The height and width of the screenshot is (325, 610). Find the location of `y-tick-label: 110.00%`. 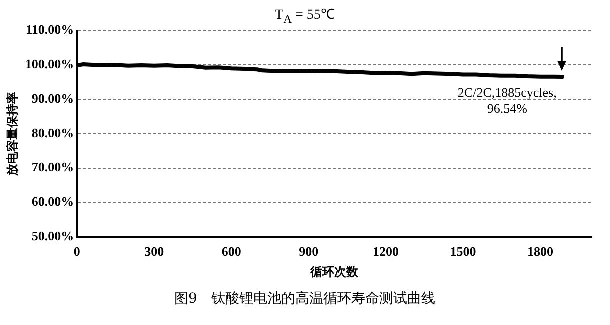

y-tick-label: 110.00% is located at coordinates (50, 30).